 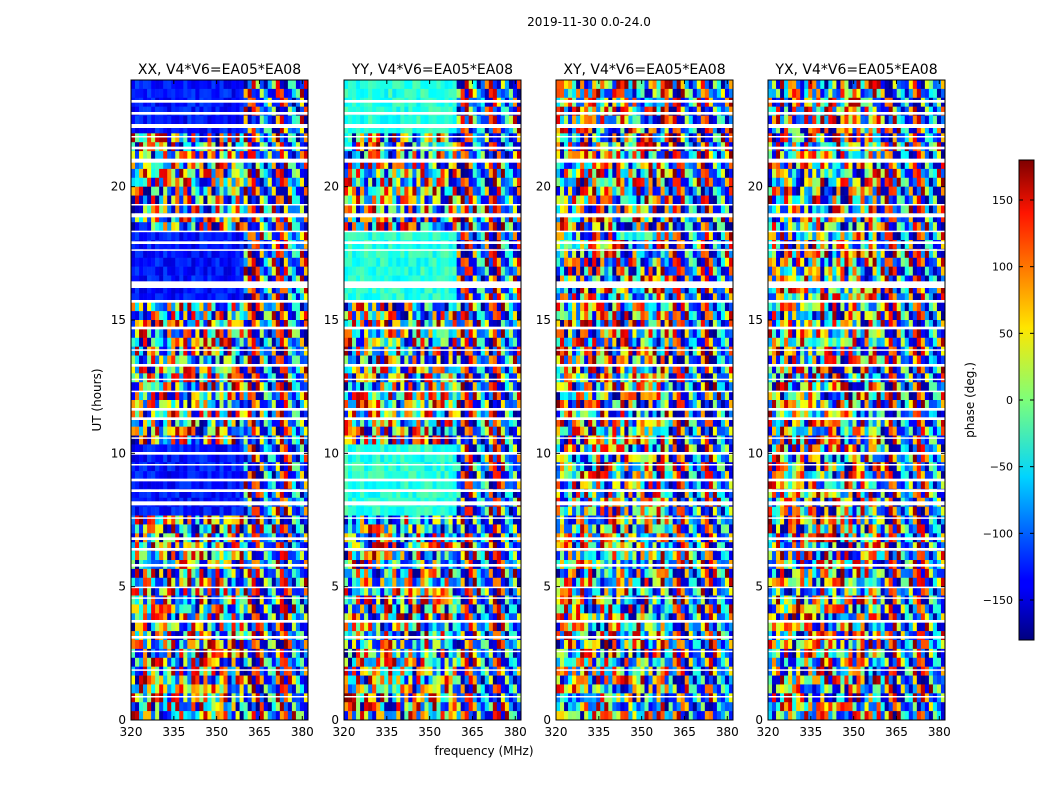 I want to click on y-tick-label: 10, so click(x=118, y=453).